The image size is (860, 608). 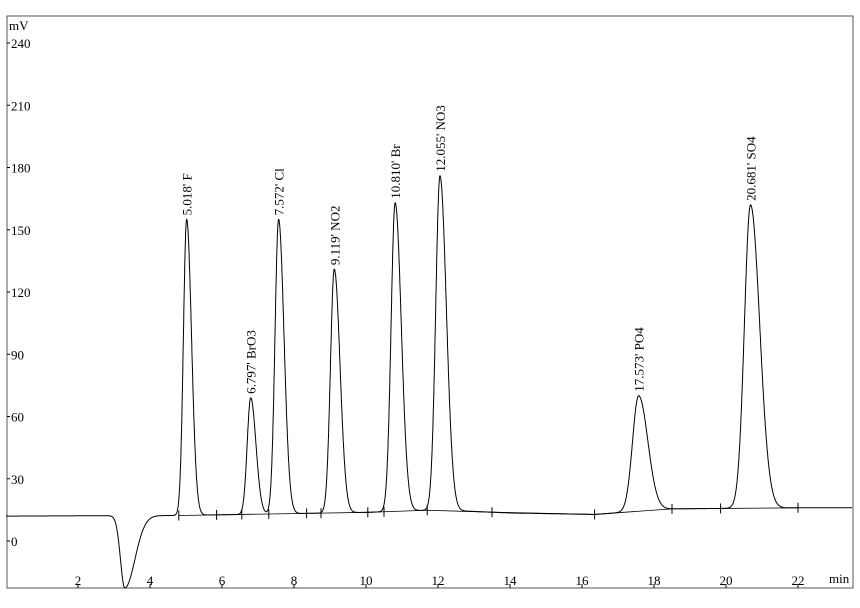 I want to click on x-tick-label: 8, so click(x=294, y=580).